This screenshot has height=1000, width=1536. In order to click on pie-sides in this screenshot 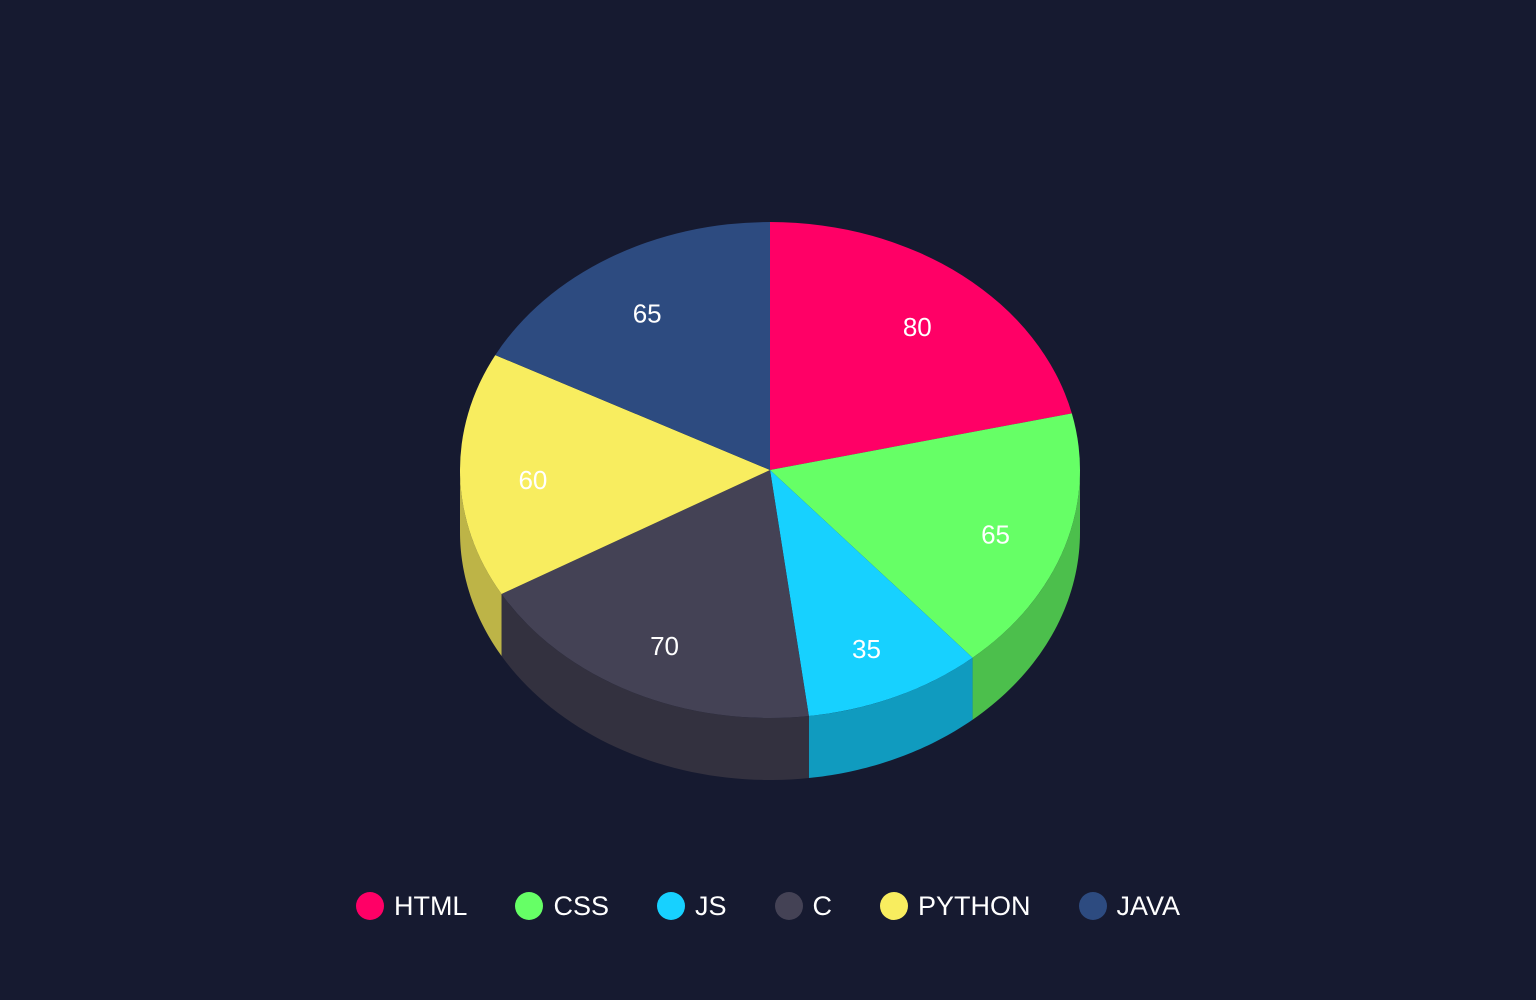, I will do `click(770, 625)`.